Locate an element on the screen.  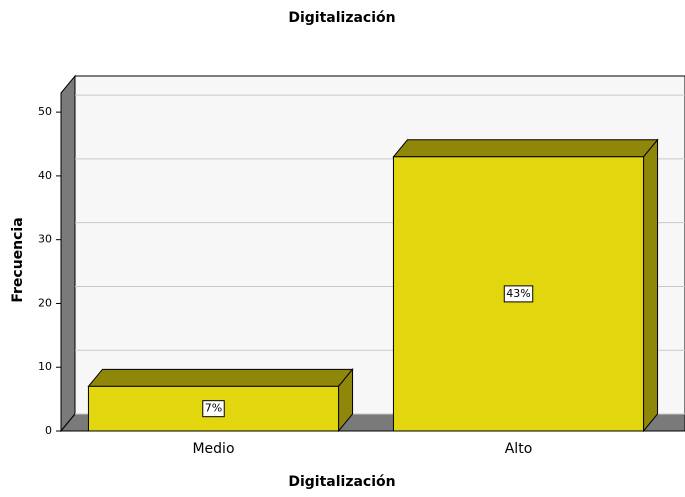
value-label: 7% is located at coordinates (213, 408).